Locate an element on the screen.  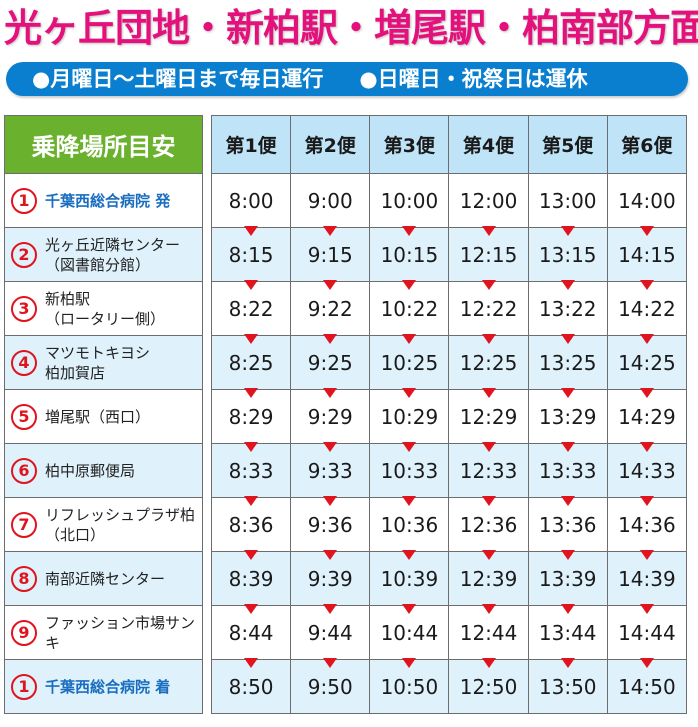
departure-time: 10:36 is located at coordinates (409, 524).